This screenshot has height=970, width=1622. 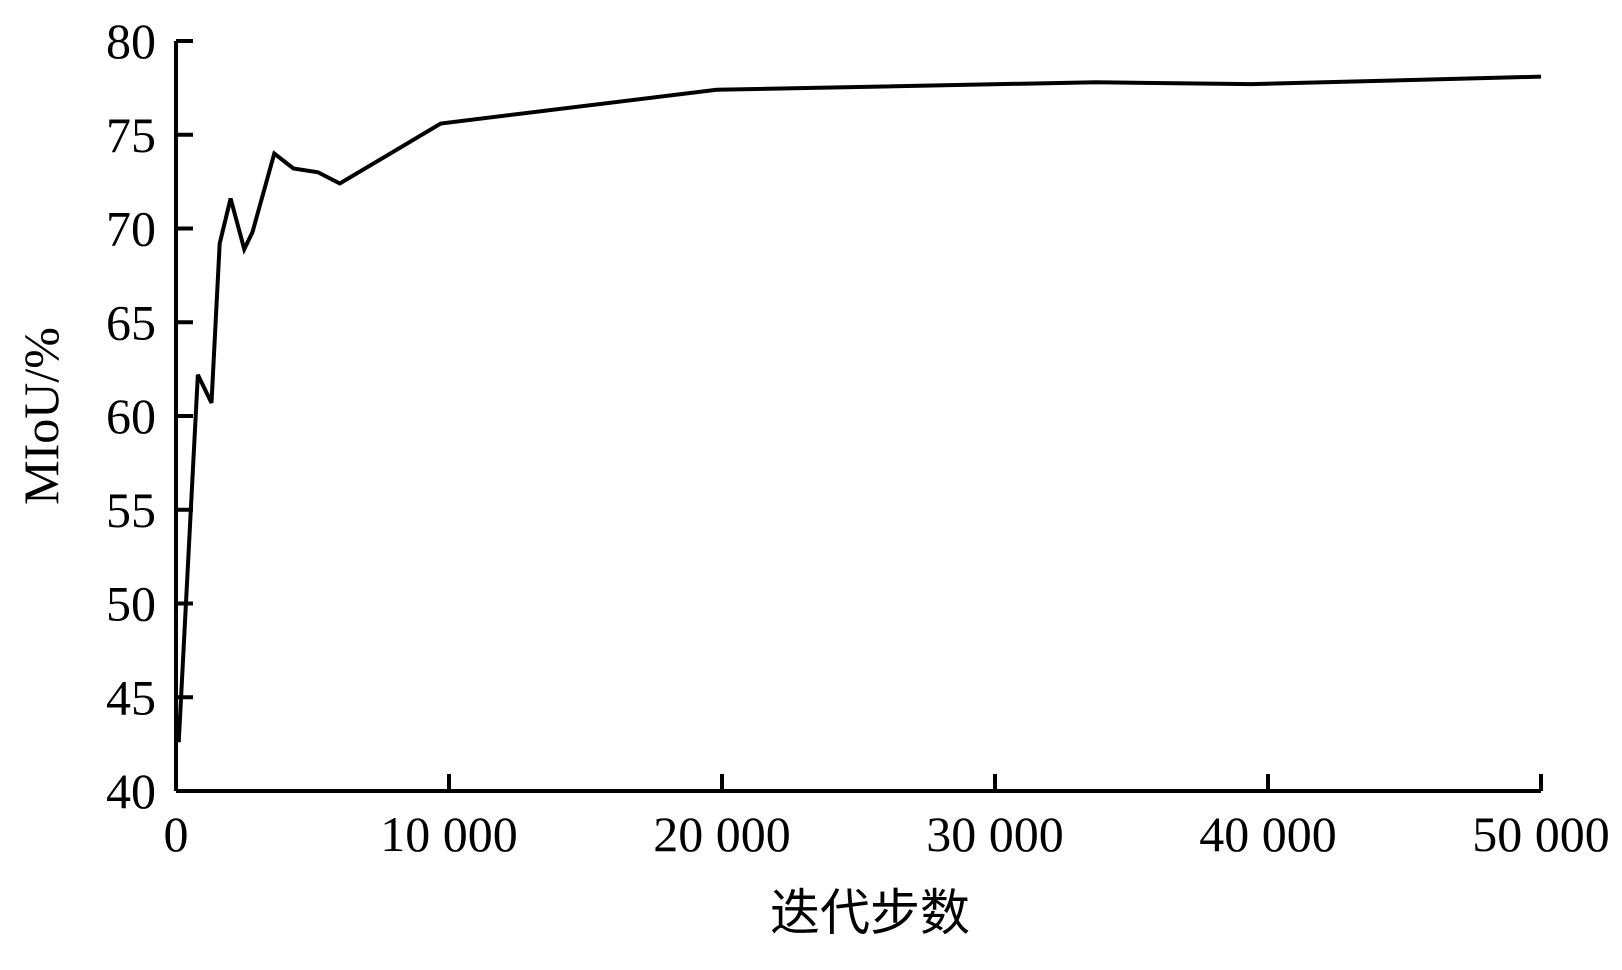 What do you see at coordinates (995, 834) in the screenshot?
I see `x-tick-label: 30 000` at bounding box center [995, 834].